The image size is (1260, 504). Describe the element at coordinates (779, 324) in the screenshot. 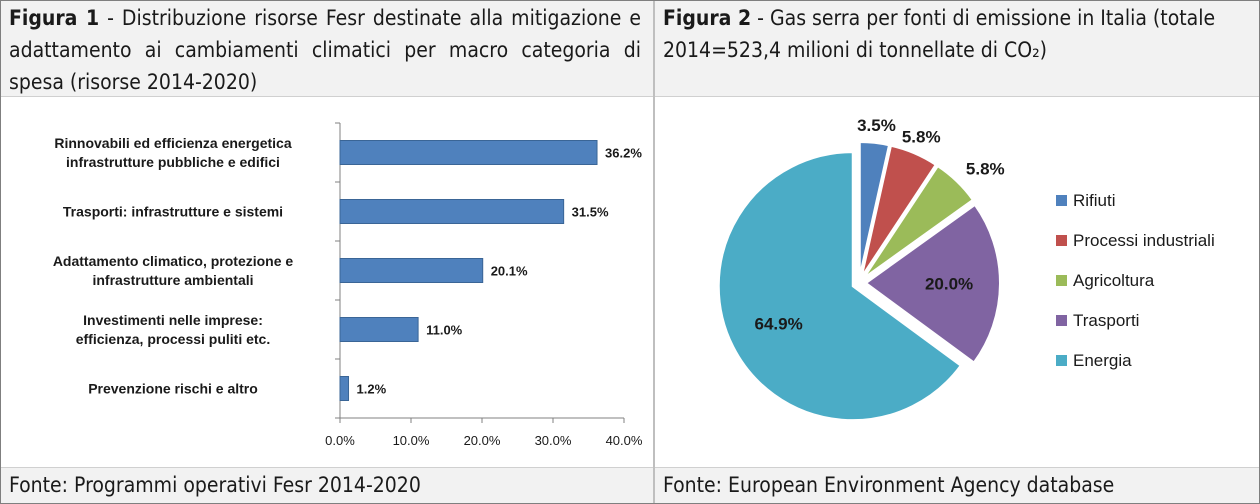

I see `pie-value-label: 64.9%` at that location.